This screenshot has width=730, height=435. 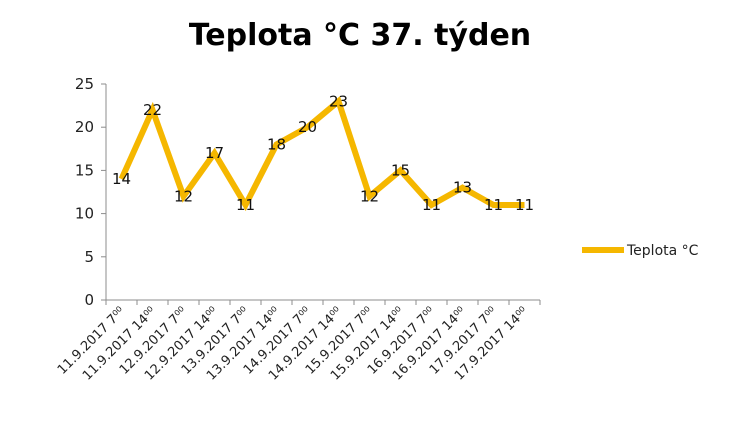 What do you see at coordinates (276, 144) in the screenshot?
I see `data-label-5: 18` at bounding box center [276, 144].